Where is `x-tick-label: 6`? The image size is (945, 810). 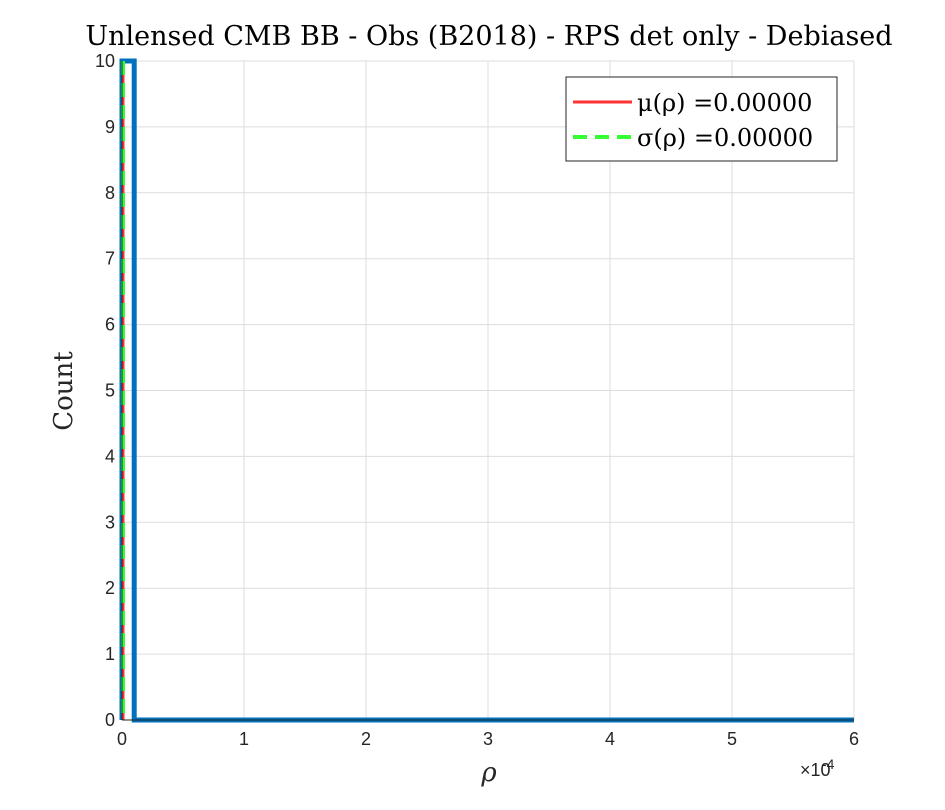
x-tick-label: 6 is located at coordinates (854, 739).